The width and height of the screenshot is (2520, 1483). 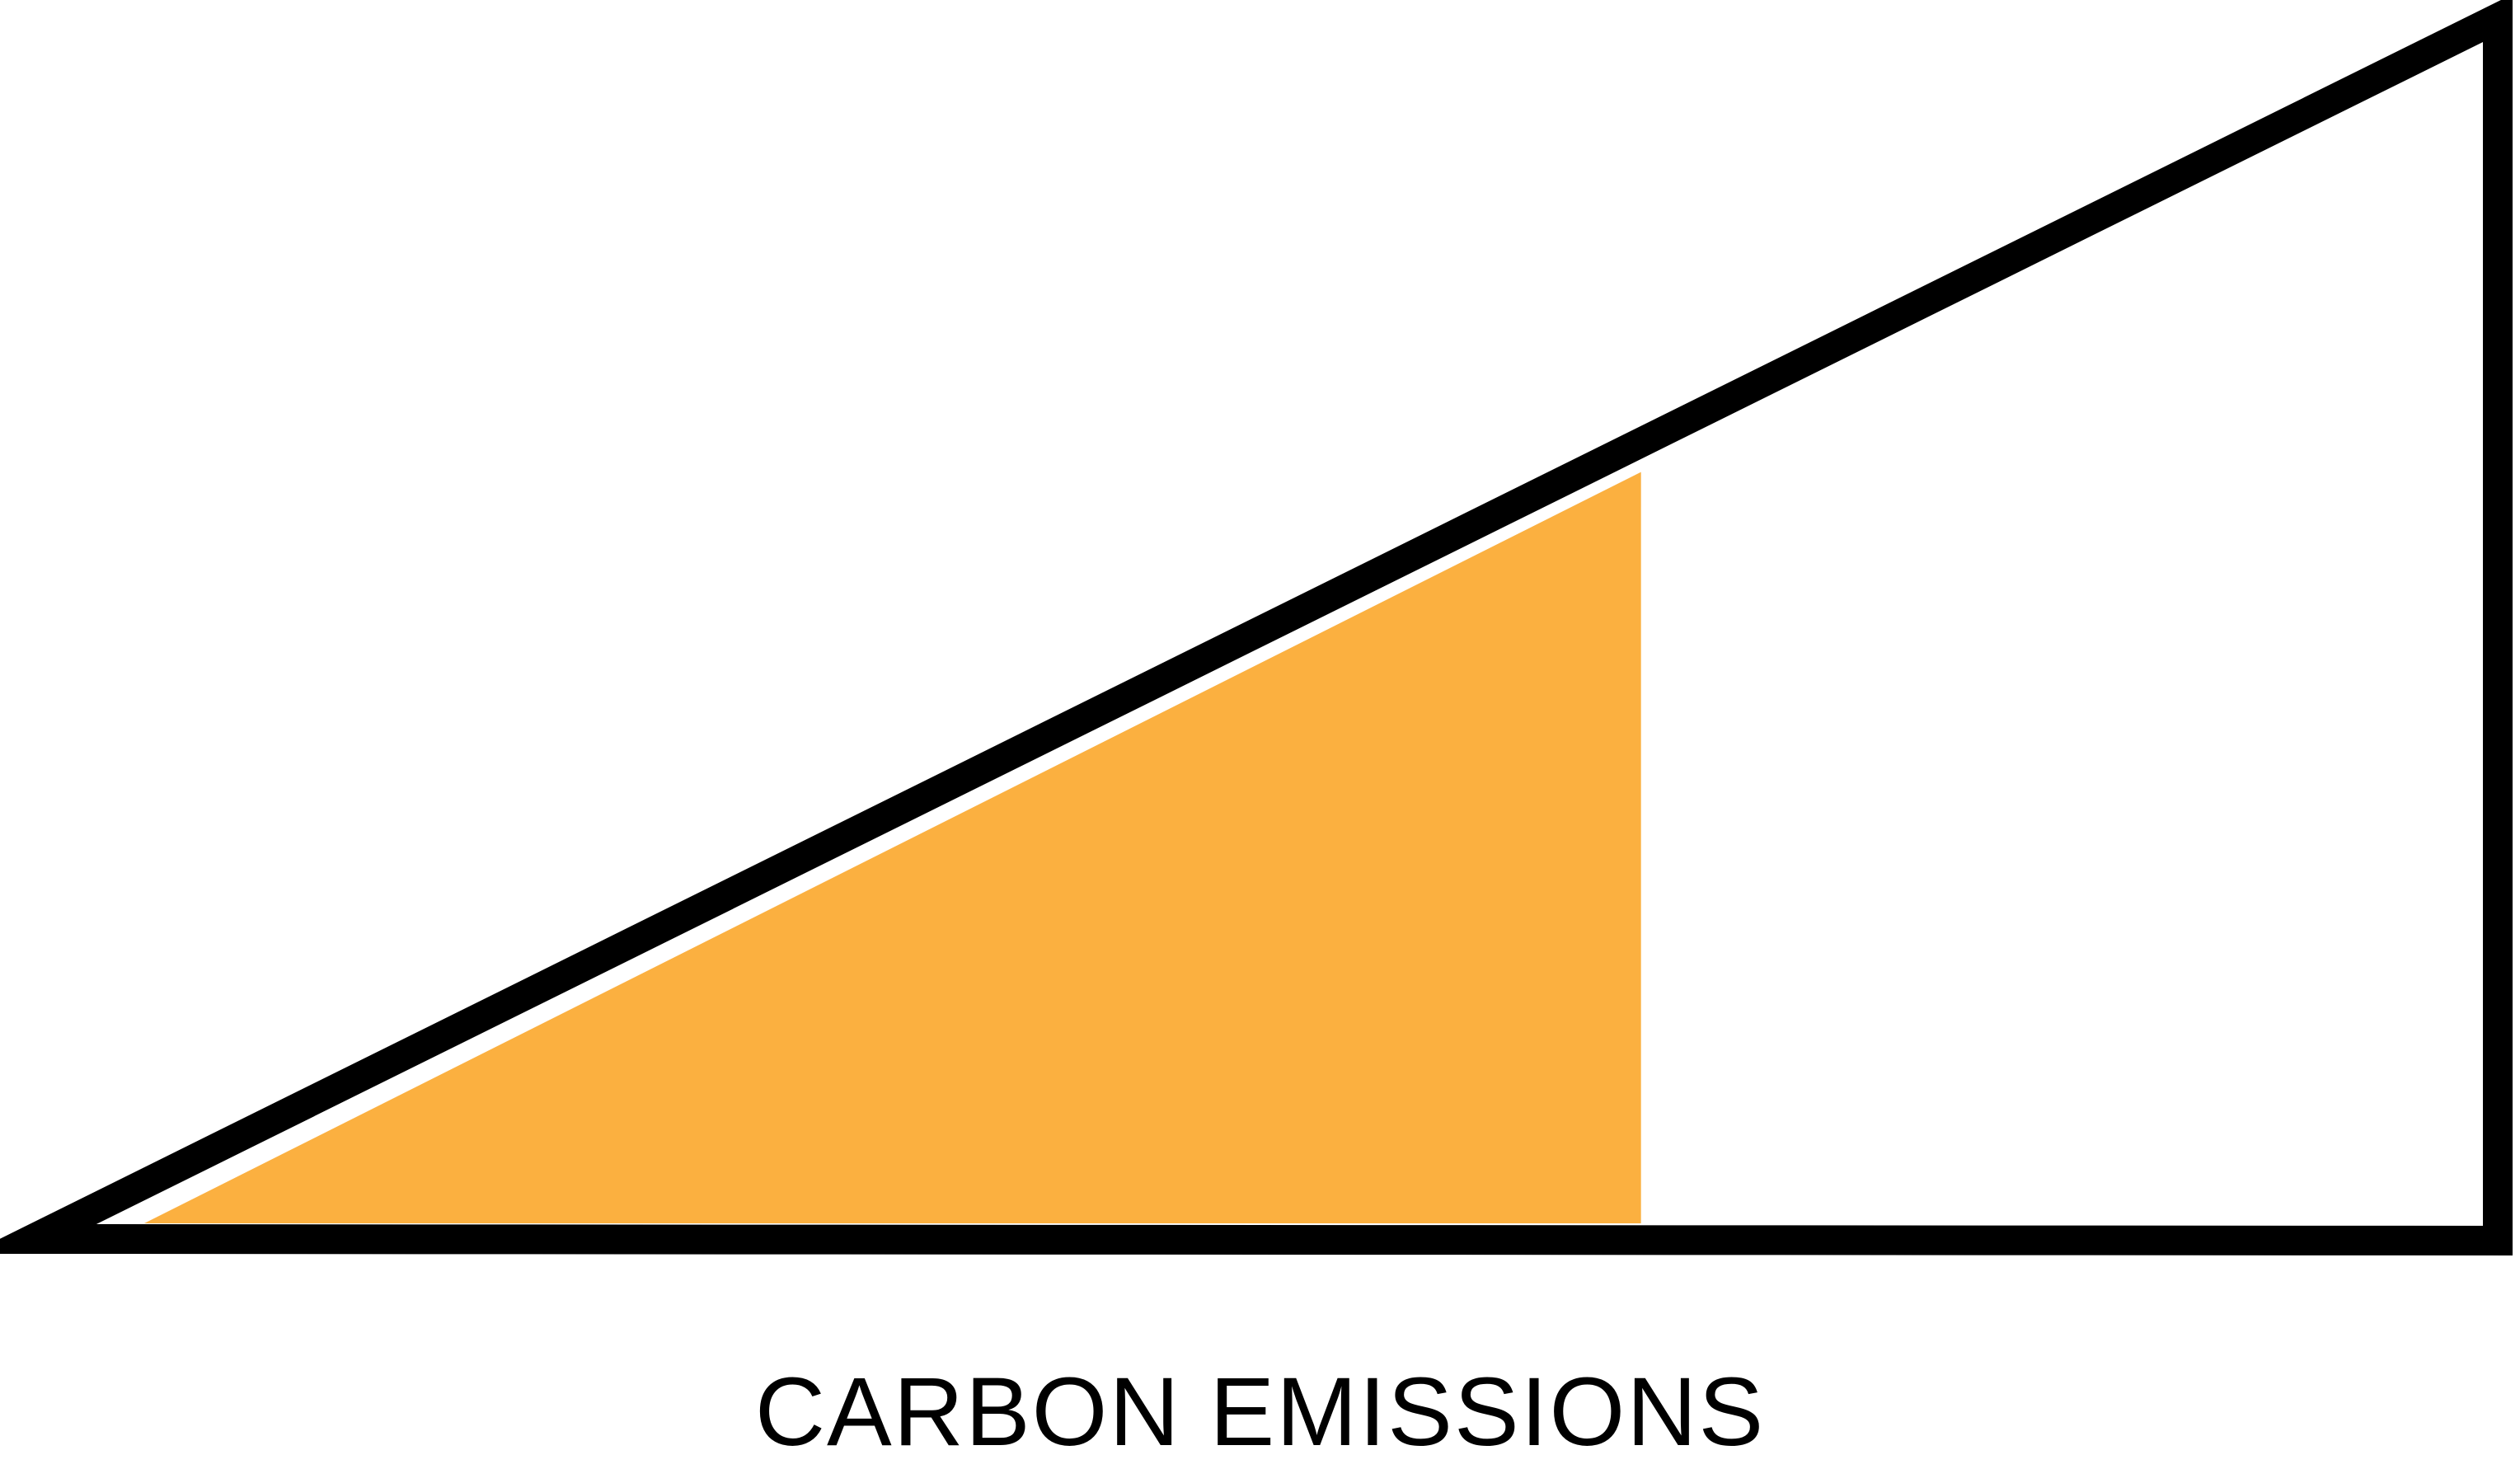 I want to click on diagram-caption: CARBON EMISSIONS, so click(x=1260, y=1412).